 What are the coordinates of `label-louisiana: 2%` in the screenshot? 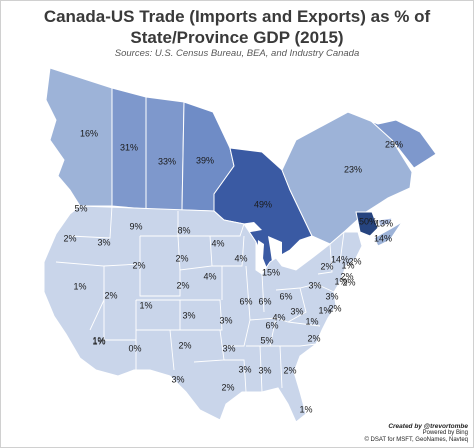 It's located at (227, 387).